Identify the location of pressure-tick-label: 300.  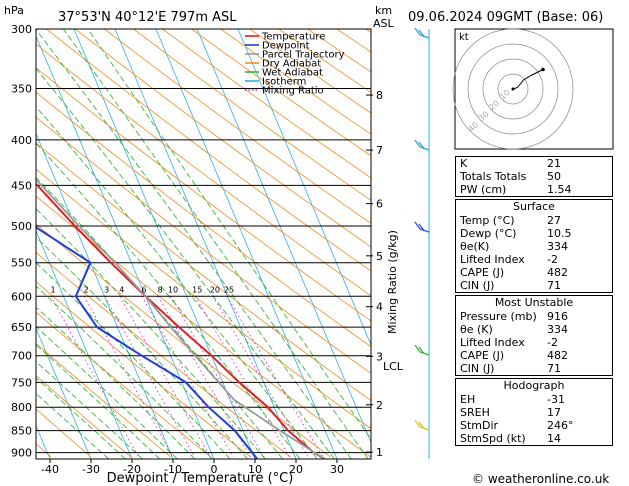
(21, 29).